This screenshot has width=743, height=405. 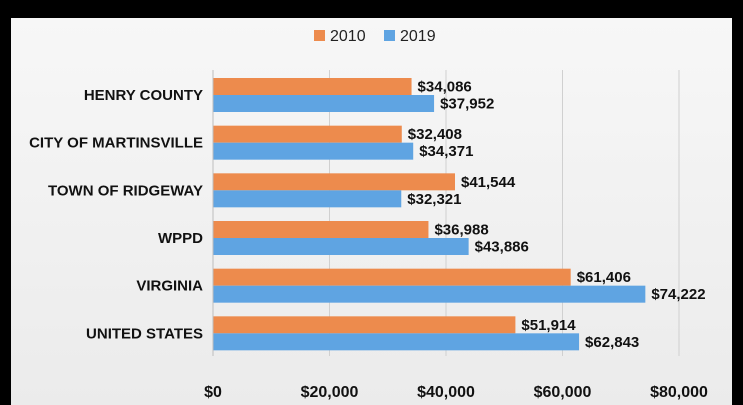 What do you see at coordinates (330, 392) in the screenshot?
I see `x-tick-label-20000: $20,000` at bounding box center [330, 392].